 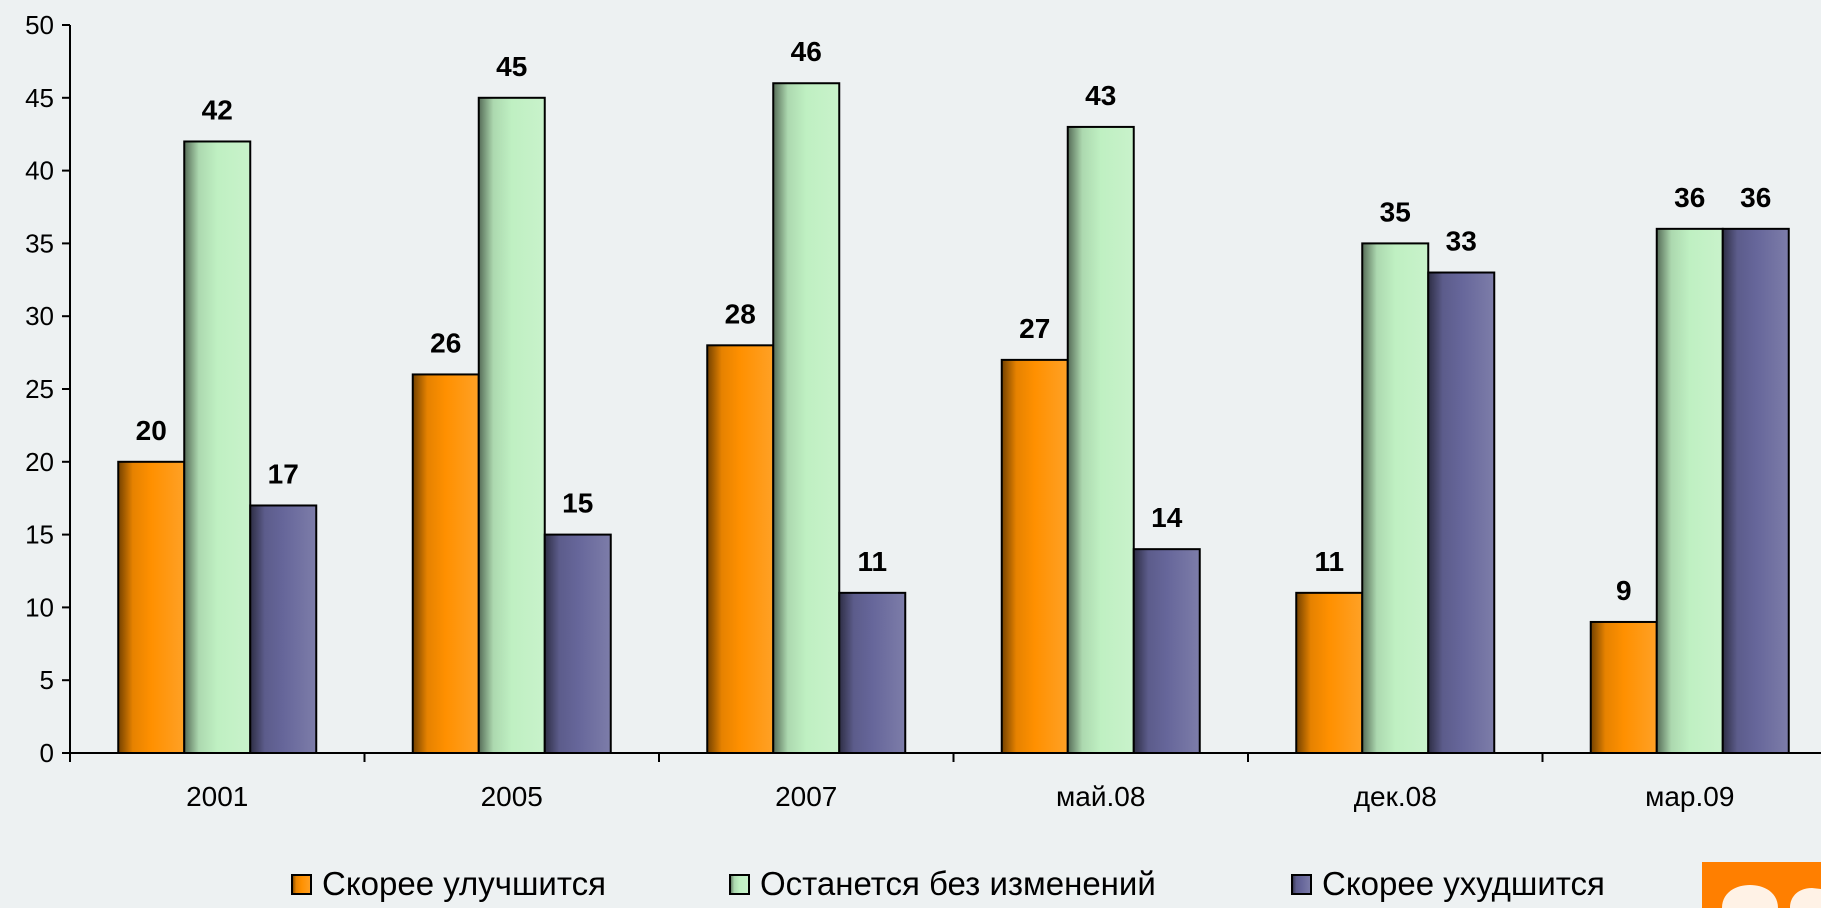 What do you see at coordinates (577, 503) in the screenshot?
I see `data-label: 15` at bounding box center [577, 503].